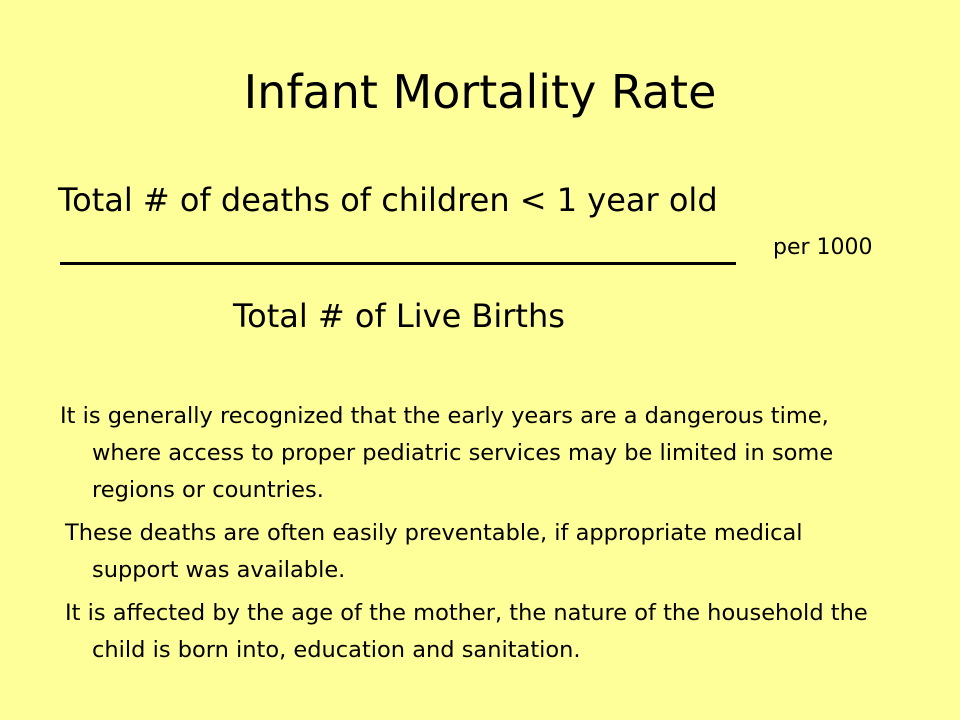 The image size is (960, 720). Describe the element at coordinates (399, 316) in the screenshot. I see `formula-denominator: Total # of Live Births` at that location.